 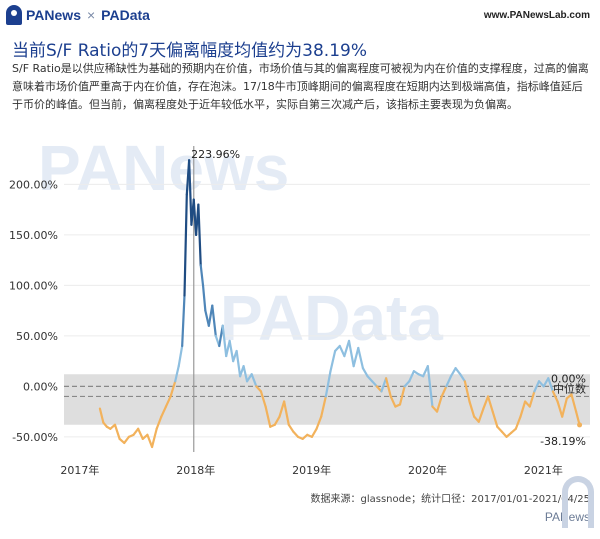 I want to click on last-point-marker, so click(x=580, y=425).